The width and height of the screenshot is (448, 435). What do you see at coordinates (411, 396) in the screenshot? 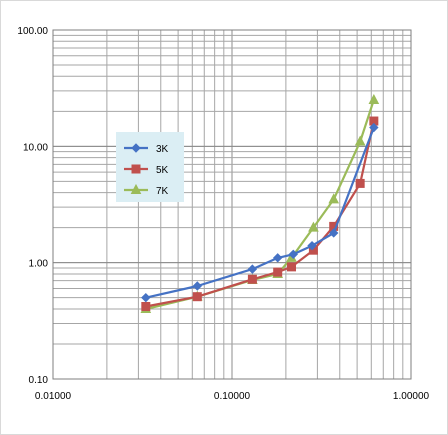
I see `x-tick-label: 1.00000` at bounding box center [411, 396].